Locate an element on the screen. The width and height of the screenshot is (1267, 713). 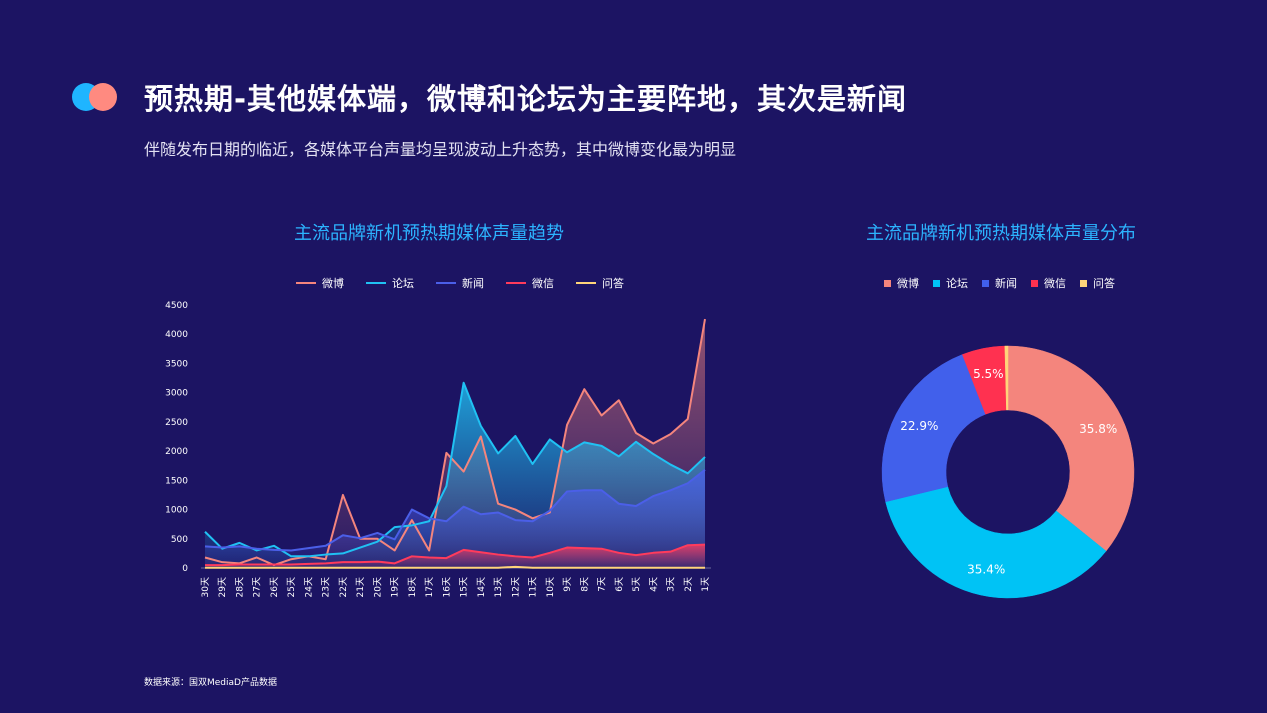
x-tick-label: 24天 is located at coordinates (309, 587).